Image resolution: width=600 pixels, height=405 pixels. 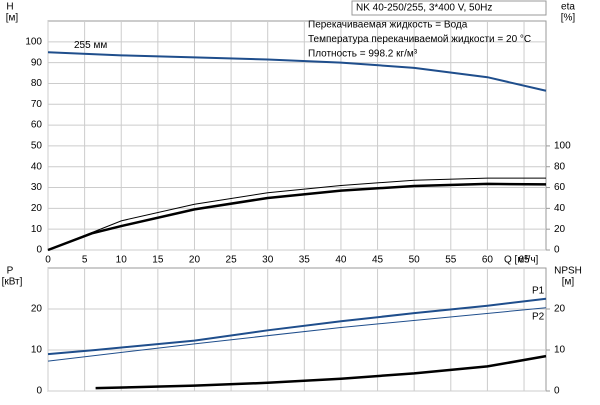 What do you see at coordinates (560, 350) in the screenshot?
I see `y2-tick-label: 10` at bounding box center [560, 350].